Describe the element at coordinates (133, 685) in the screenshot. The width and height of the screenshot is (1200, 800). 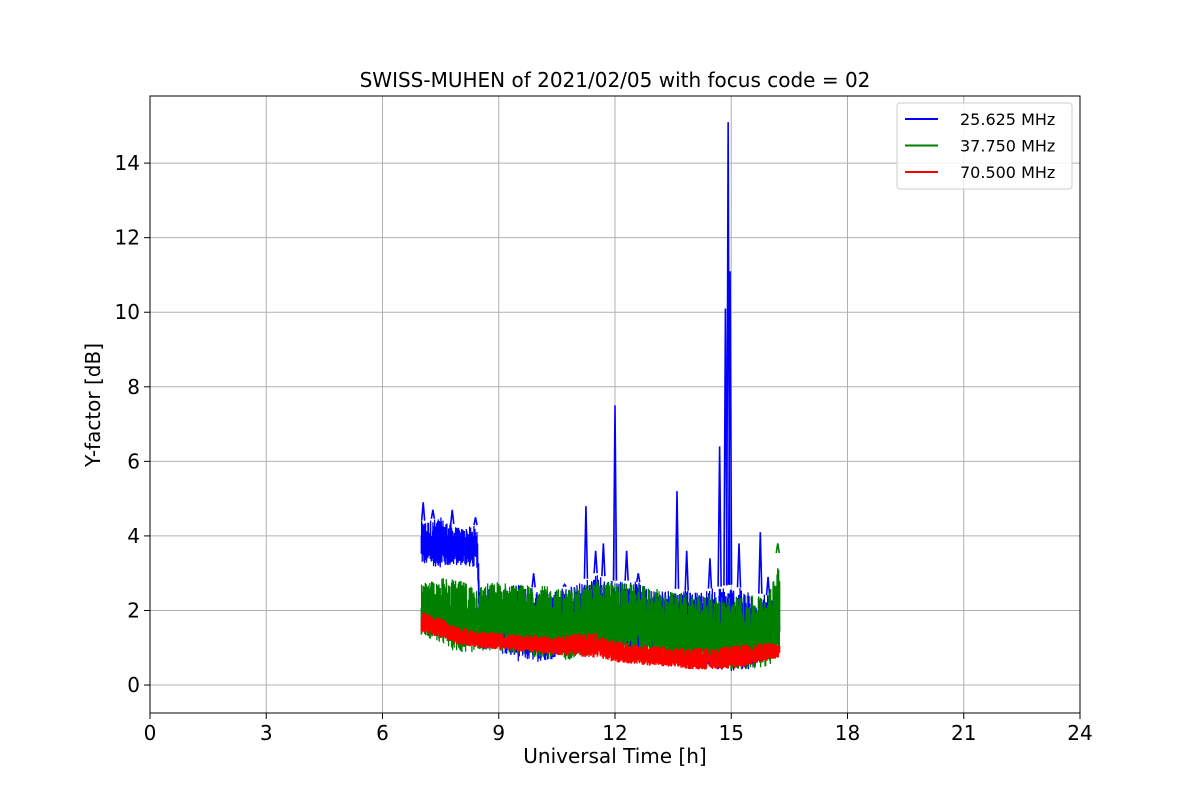
I see `y-tick-label: 0` at that location.